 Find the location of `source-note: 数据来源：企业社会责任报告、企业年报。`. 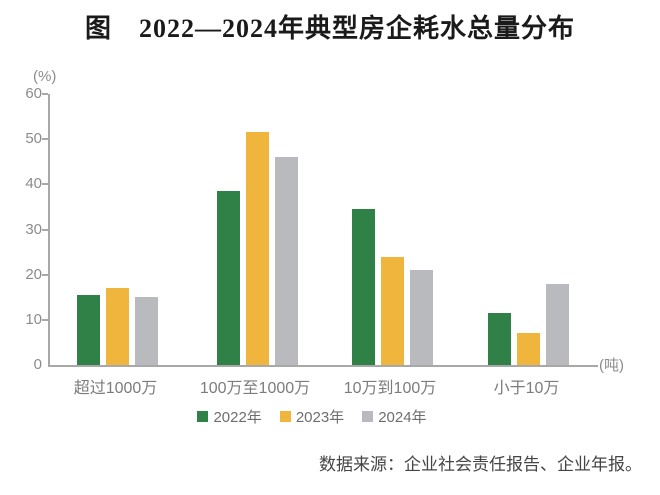

source-note: 数据来源：企业社会责任报告、企业年报。 is located at coordinates (480, 464).